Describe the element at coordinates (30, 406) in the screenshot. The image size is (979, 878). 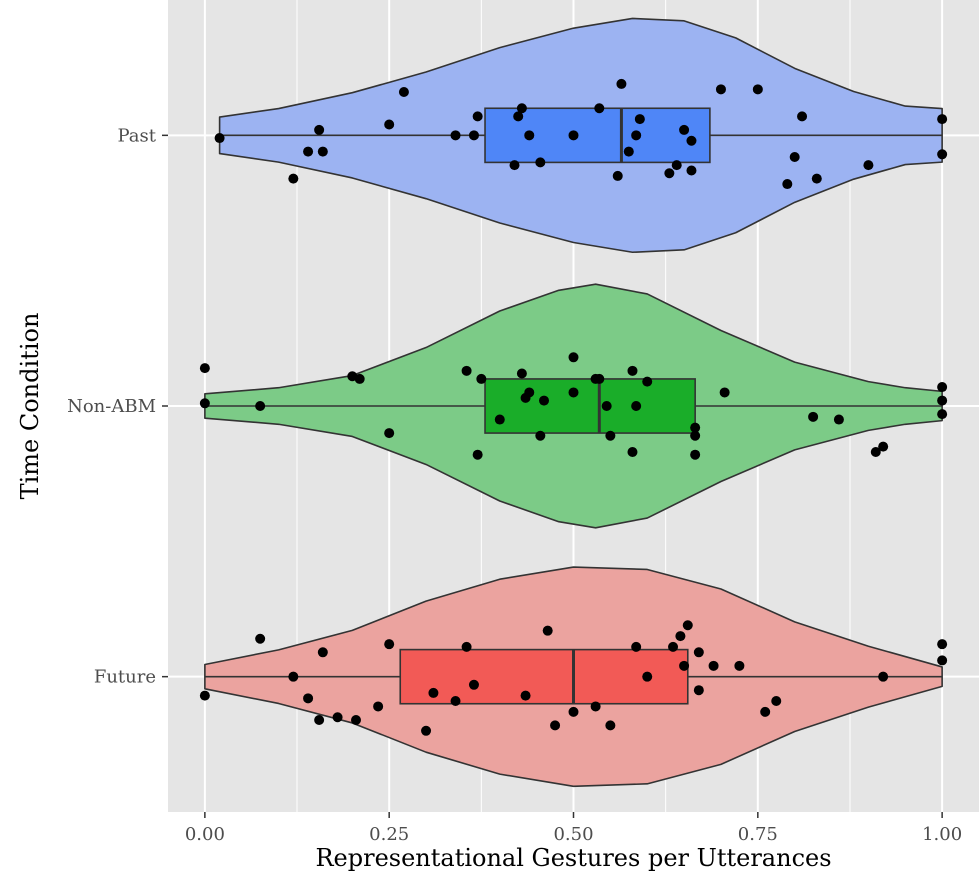
I see `y-axis-title: Time Condition` at that location.